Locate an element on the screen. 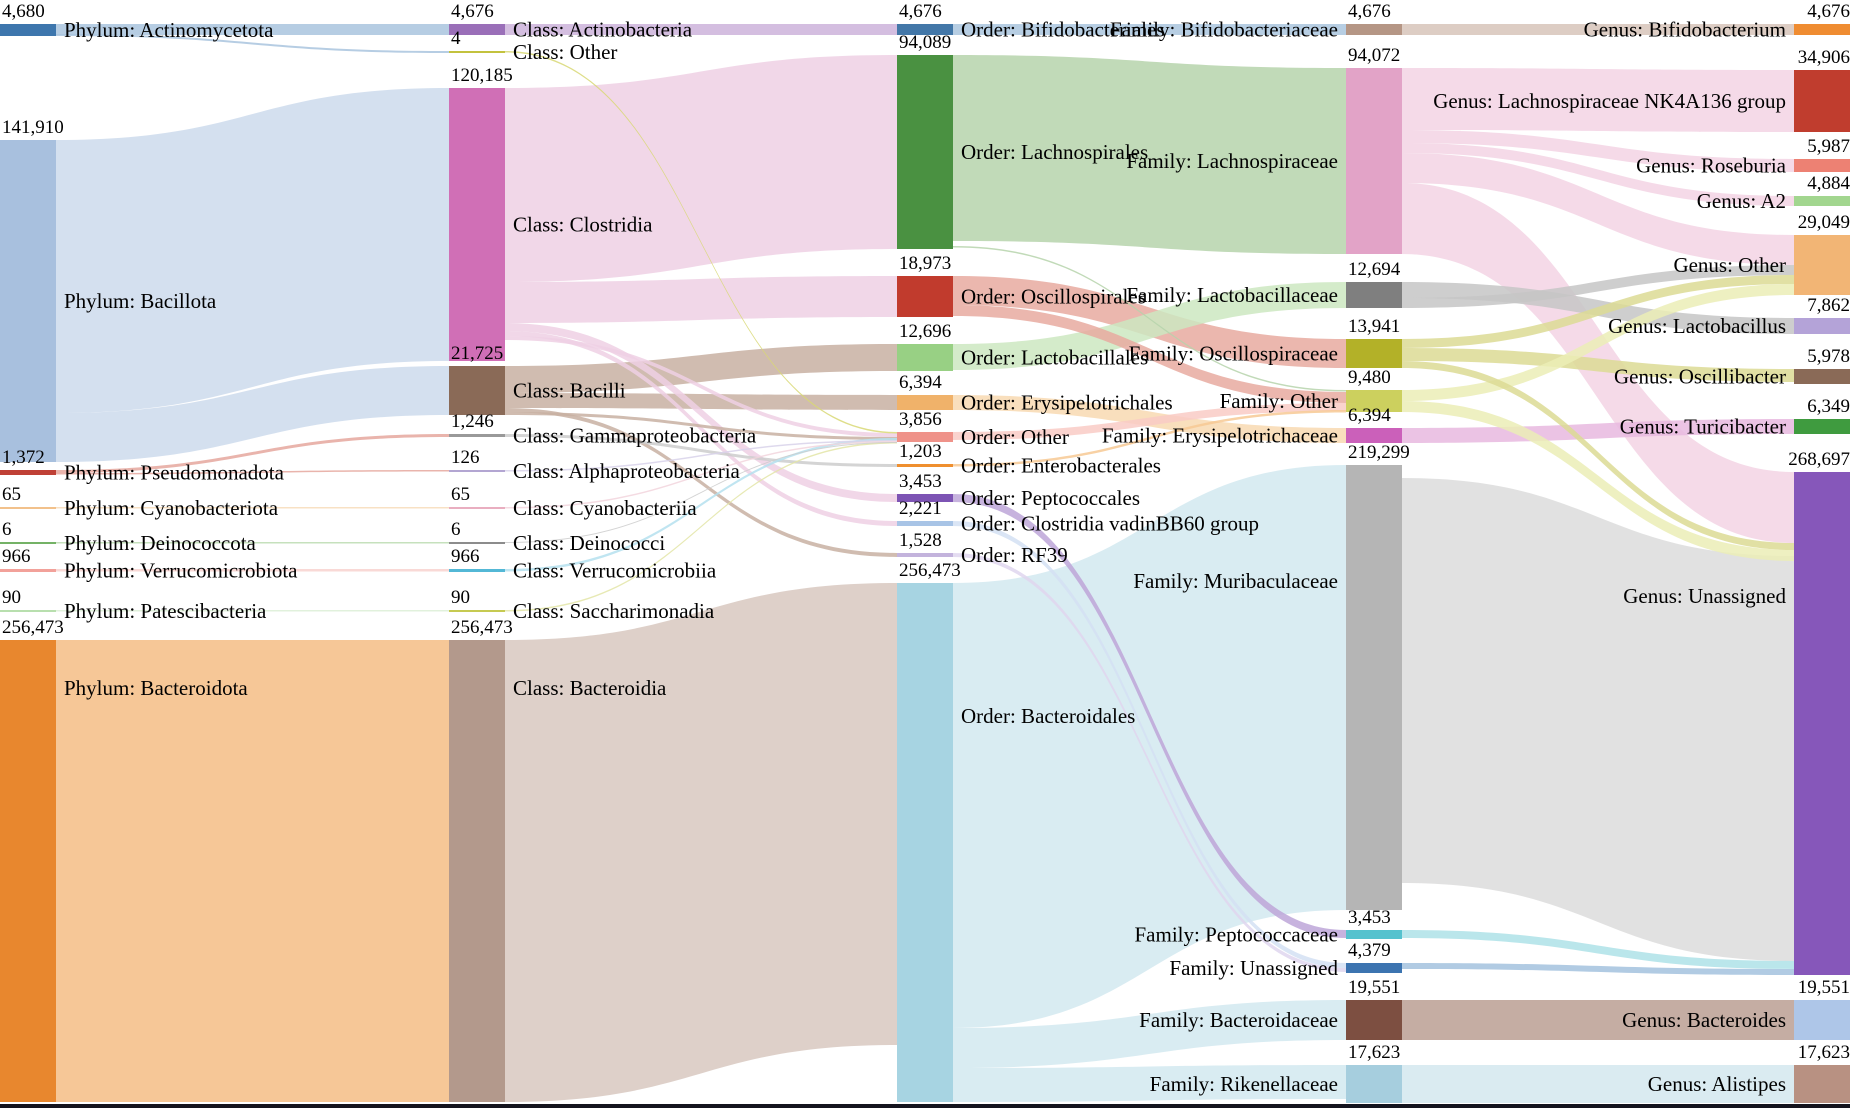 This screenshot has width=1850, height=1108. node-o-enterobacterales is located at coordinates (925, 465).